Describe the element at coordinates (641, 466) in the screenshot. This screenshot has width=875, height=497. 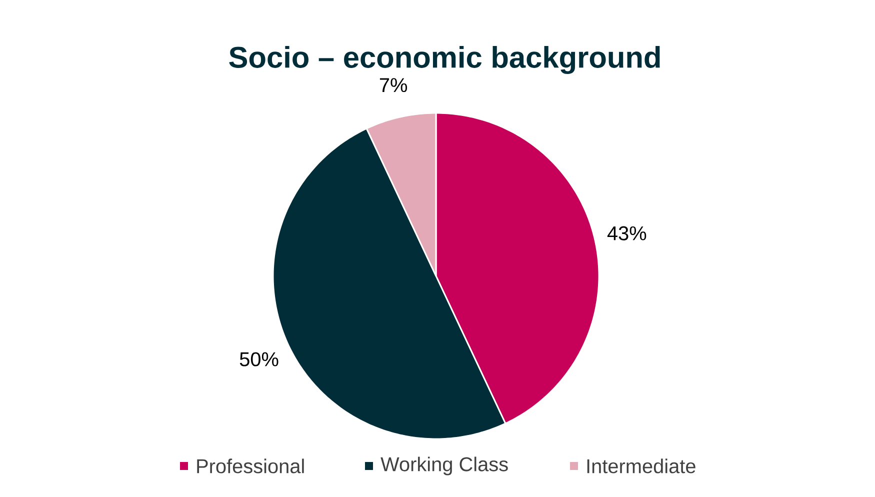
I see `legend-label: Intermediate` at that location.